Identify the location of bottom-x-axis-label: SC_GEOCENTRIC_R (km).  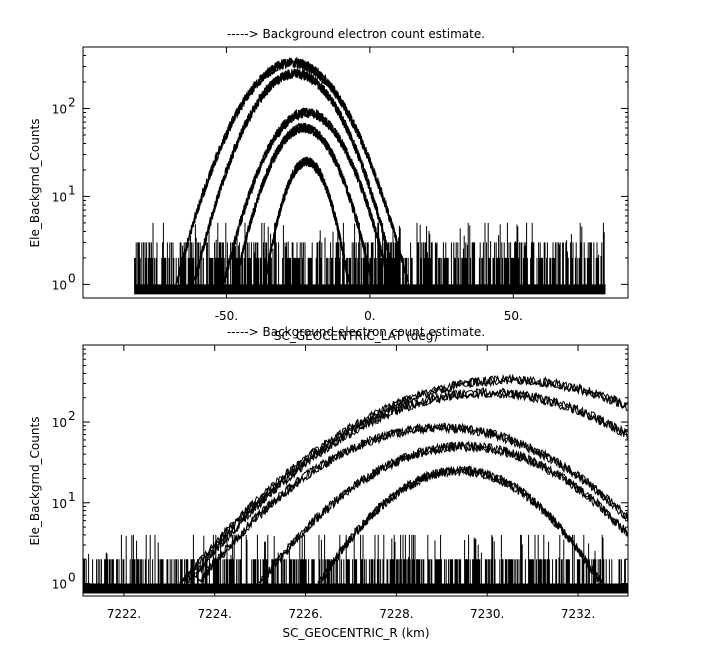
(356, 633).